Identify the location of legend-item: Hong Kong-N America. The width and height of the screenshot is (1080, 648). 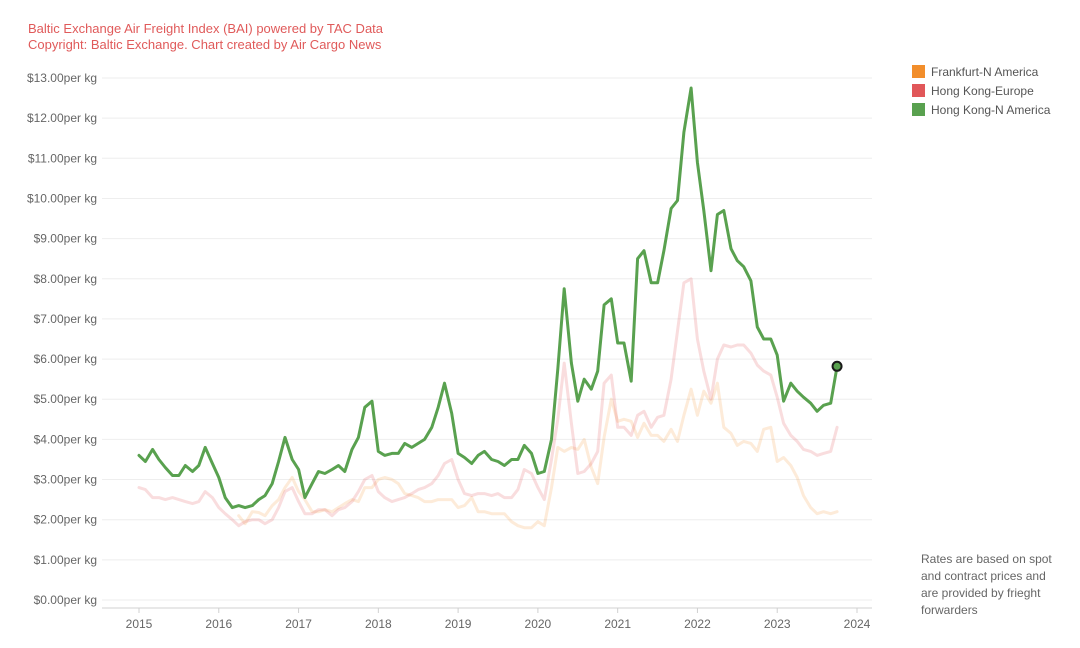
(981, 109).